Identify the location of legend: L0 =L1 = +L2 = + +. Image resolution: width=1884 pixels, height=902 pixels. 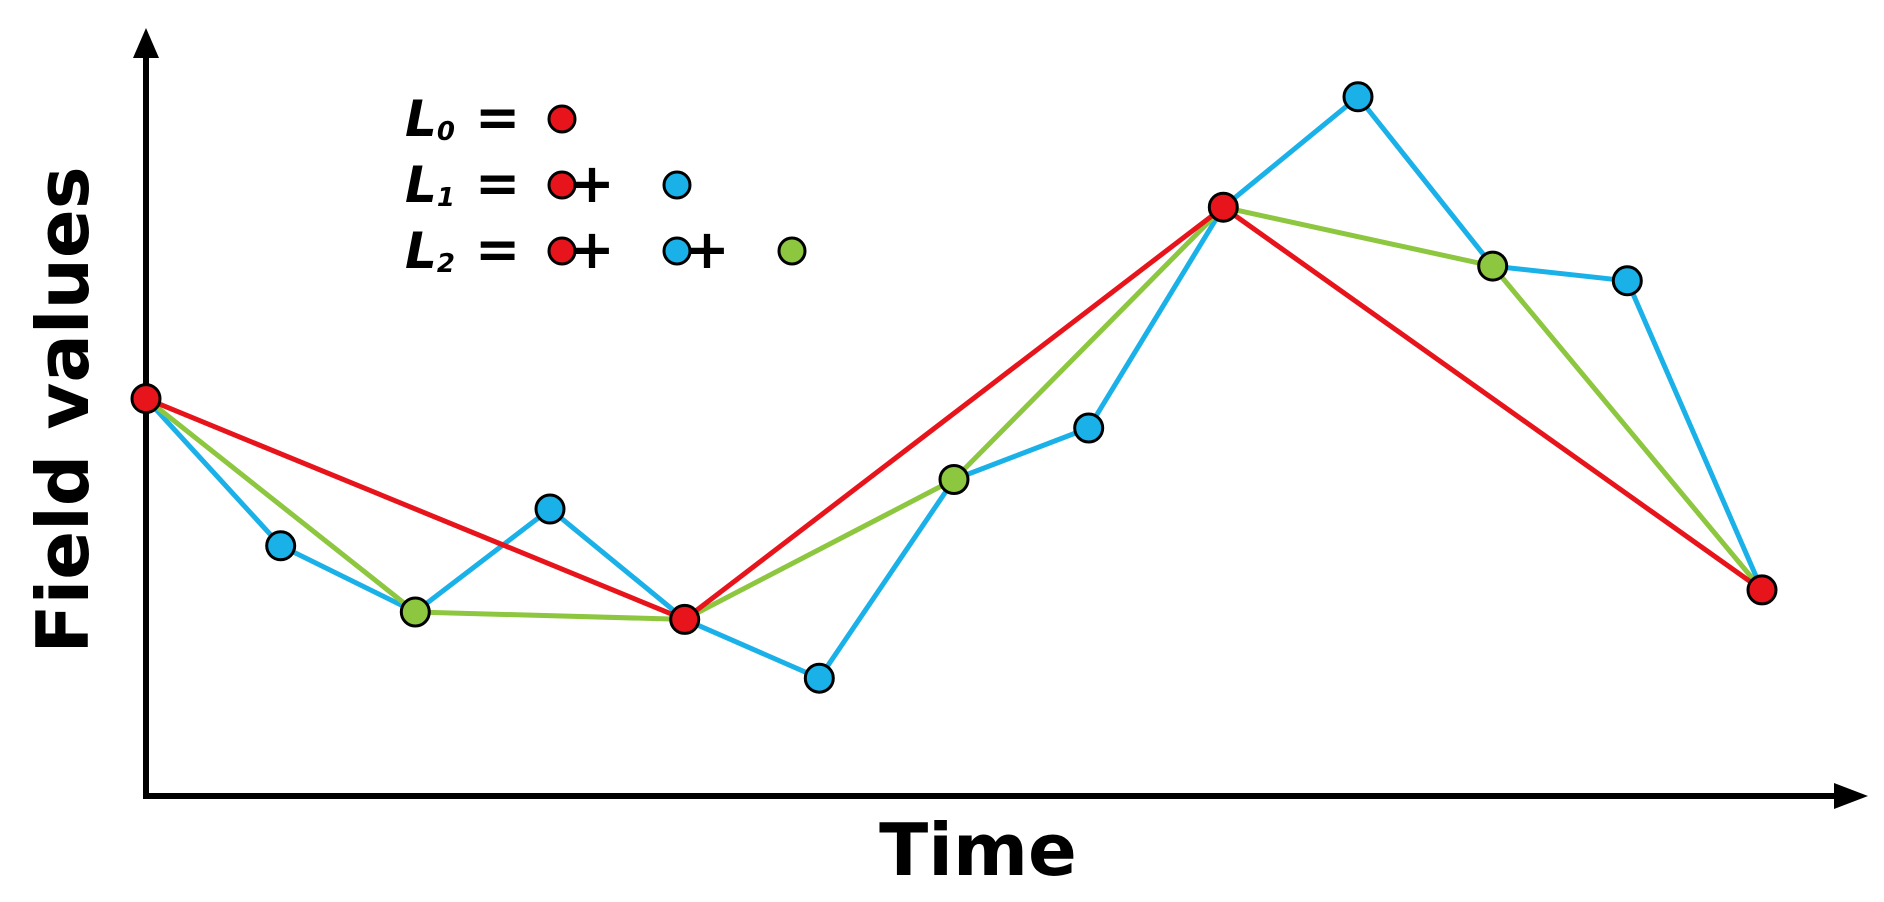
(606, 183).